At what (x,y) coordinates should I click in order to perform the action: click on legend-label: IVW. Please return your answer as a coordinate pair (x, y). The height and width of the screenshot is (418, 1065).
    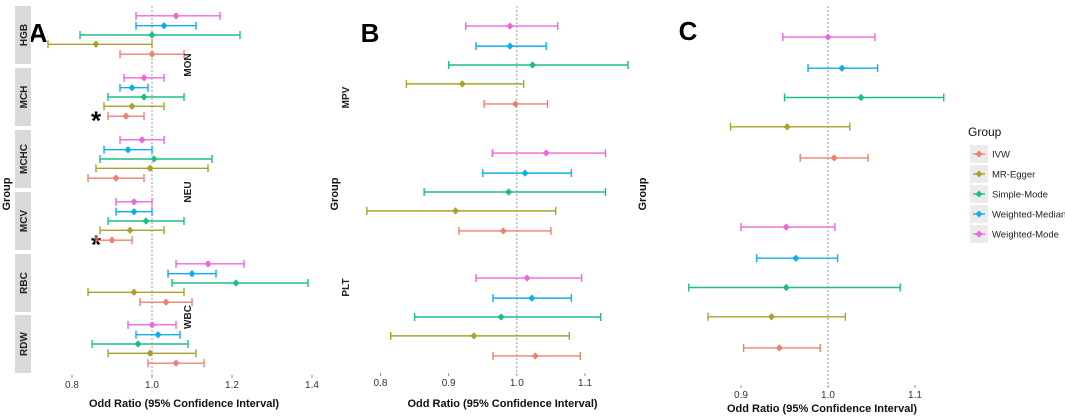
    Looking at the image, I should click on (1001, 155).